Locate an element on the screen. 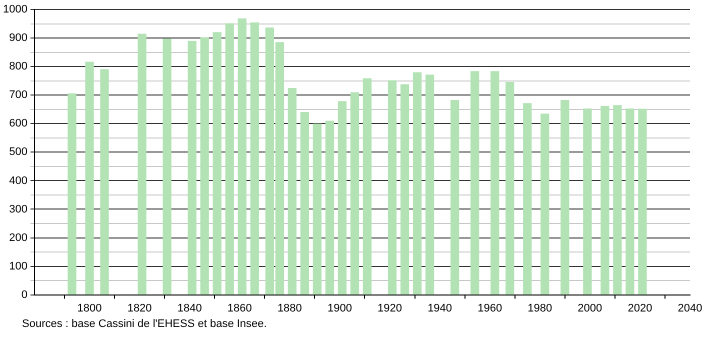 The height and width of the screenshot is (340, 710). y-tick-label: 900 is located at coordinates (18, 38).